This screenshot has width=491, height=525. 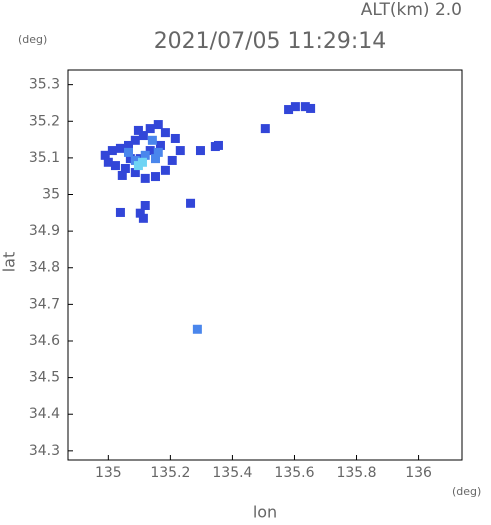 What do you see at coordinates (44, 85) in the screenshot?
I see `y-tick-label: 35.3` at bounding box center [44, 85].